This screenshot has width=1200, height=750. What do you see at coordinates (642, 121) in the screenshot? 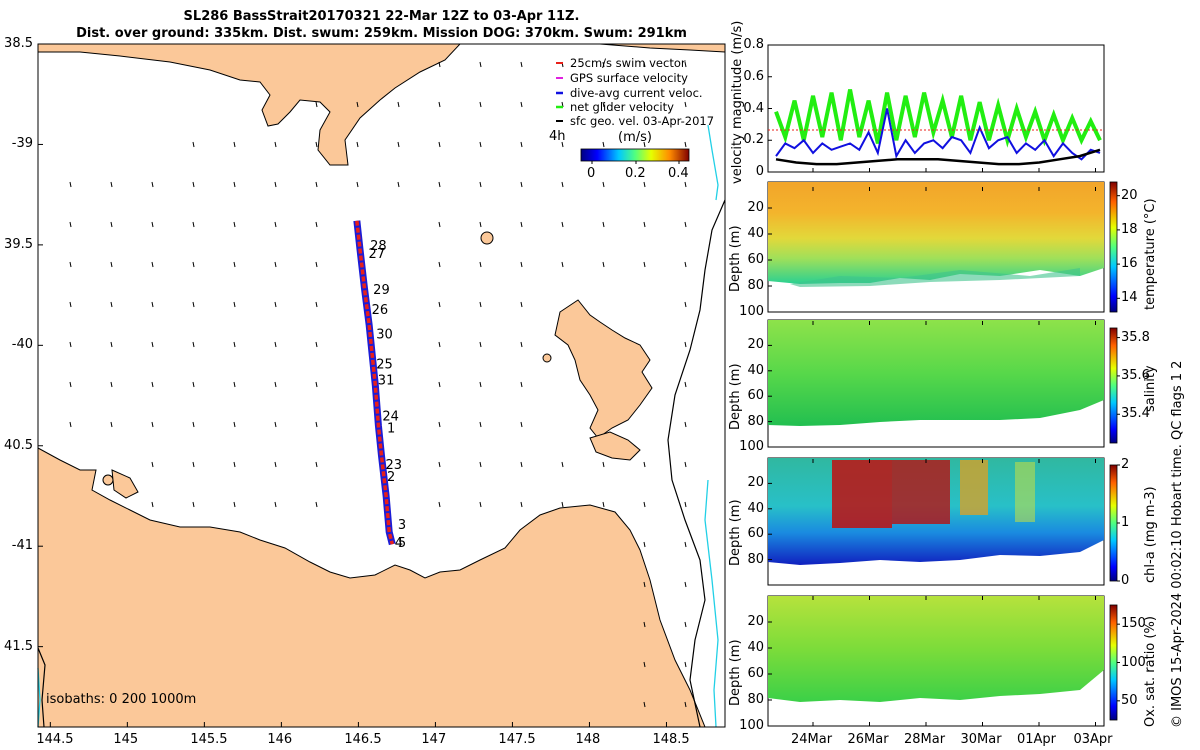
I see `legend-sfc-geo-velocity: sfc geo. vel. 03-Apr-2017` at bounding box center [642, 121].